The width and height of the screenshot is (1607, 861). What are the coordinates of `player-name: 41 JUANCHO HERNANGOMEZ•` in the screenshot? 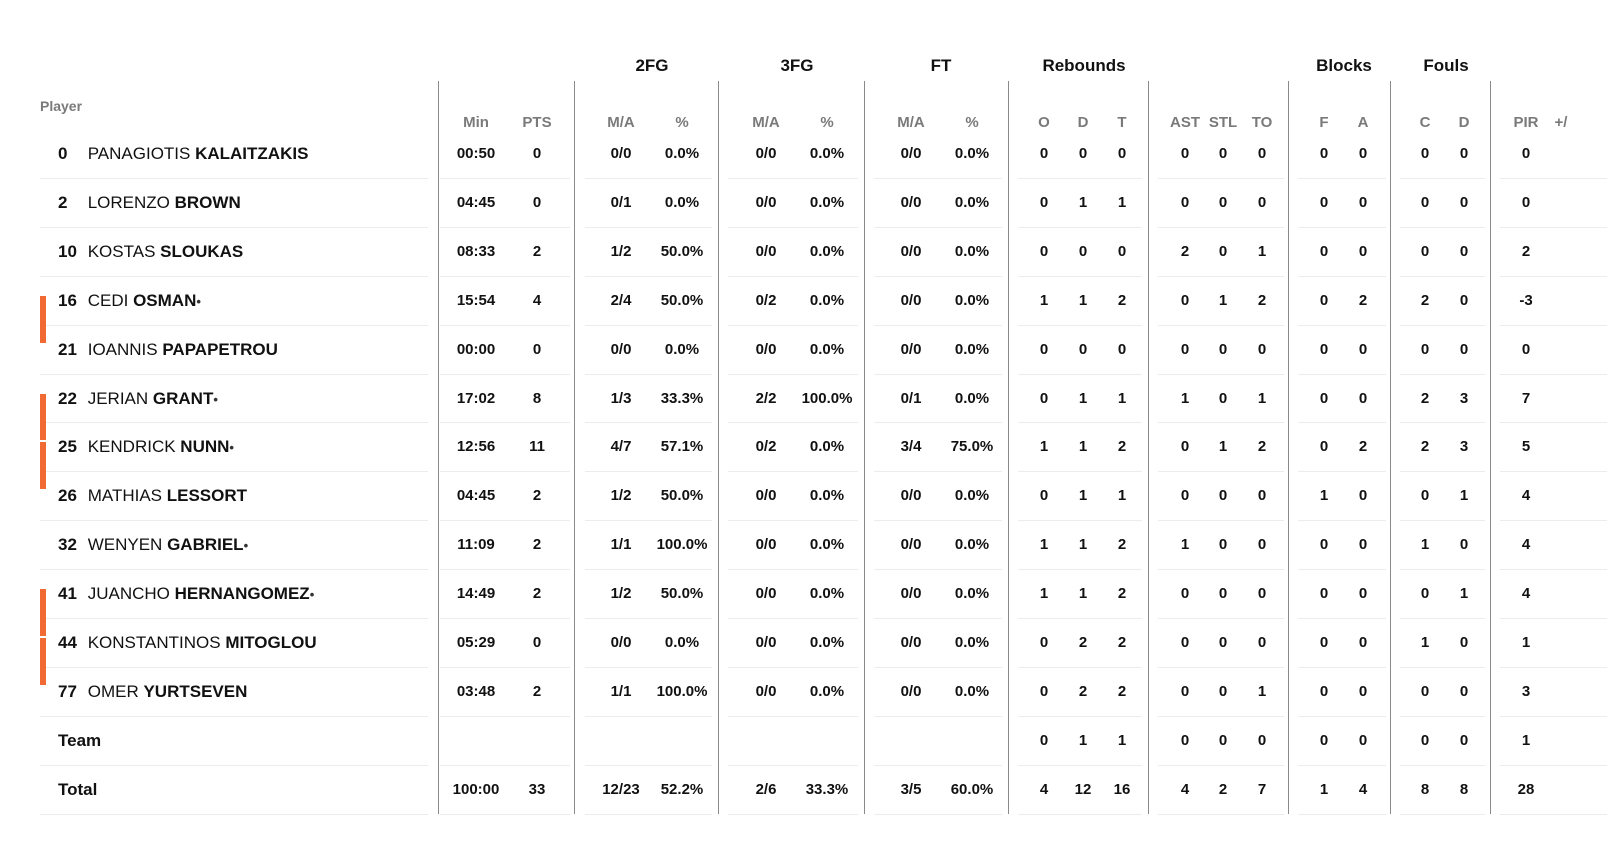 It's located at (186, 594).